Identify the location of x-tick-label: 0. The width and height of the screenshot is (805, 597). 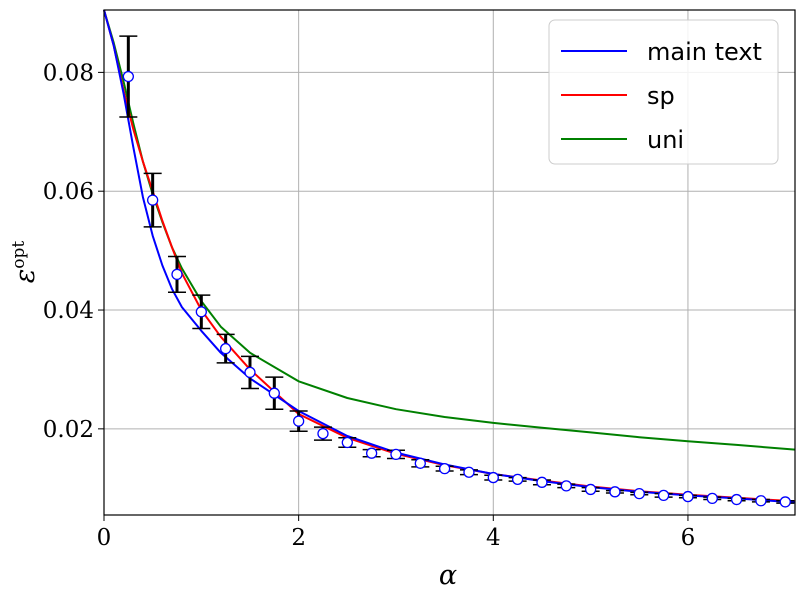
(104, 538).